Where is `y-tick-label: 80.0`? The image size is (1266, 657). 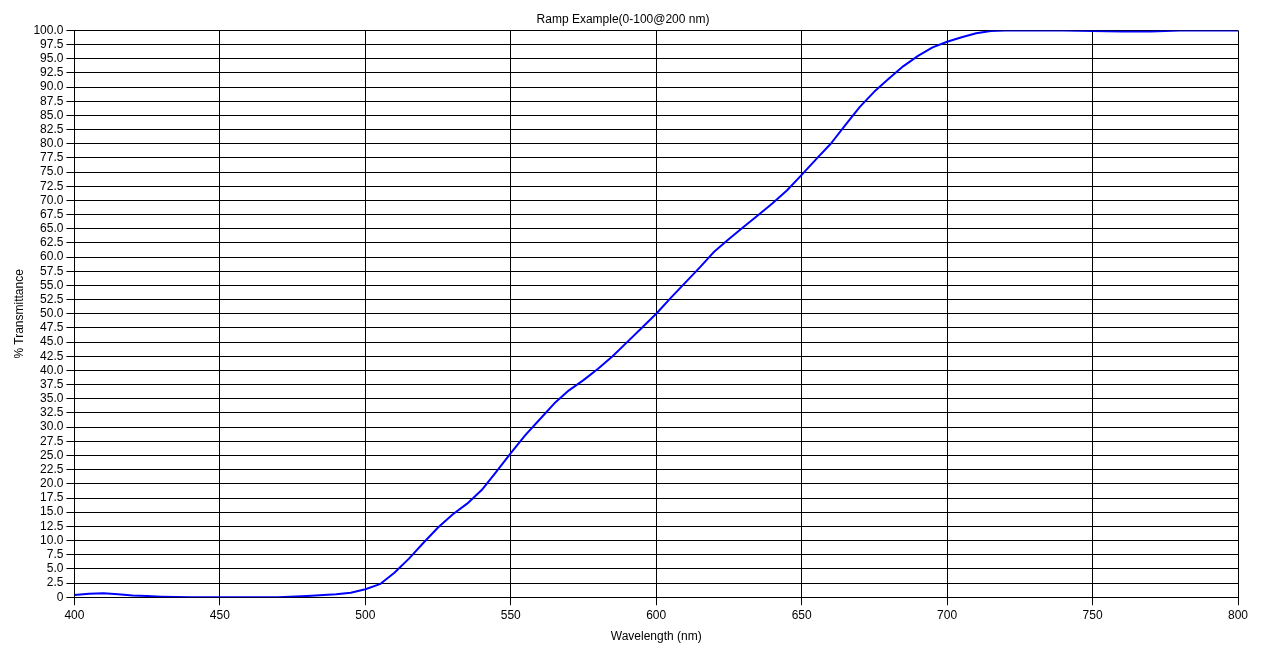 y-tick-label: 80.0 is located at coordinates (52, 143).